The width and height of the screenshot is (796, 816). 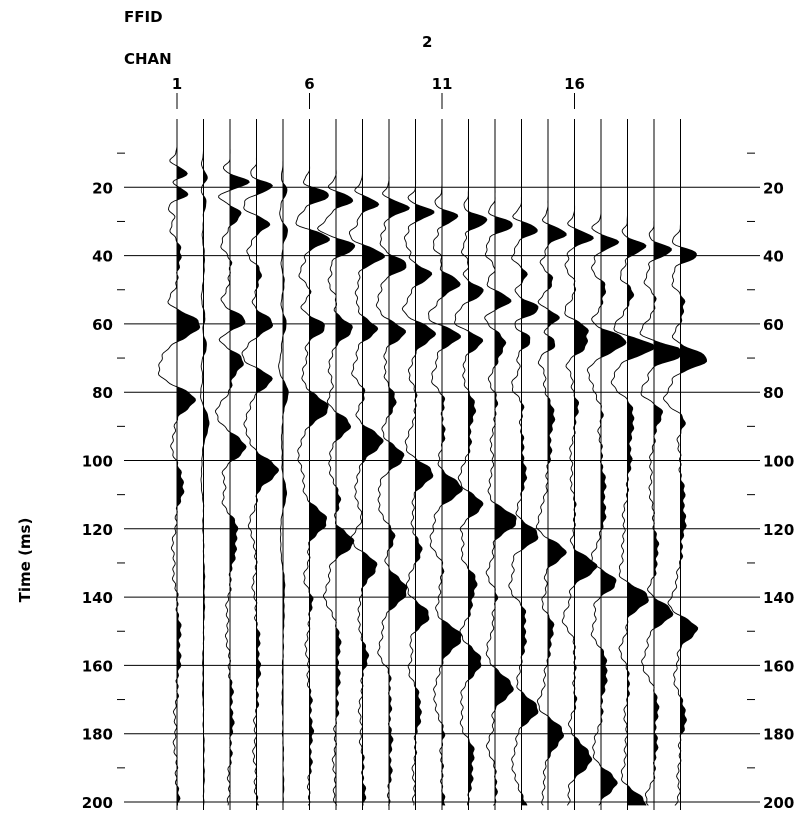 I want to click on y-tick-label-right: 60, so click(x=773, y=325).